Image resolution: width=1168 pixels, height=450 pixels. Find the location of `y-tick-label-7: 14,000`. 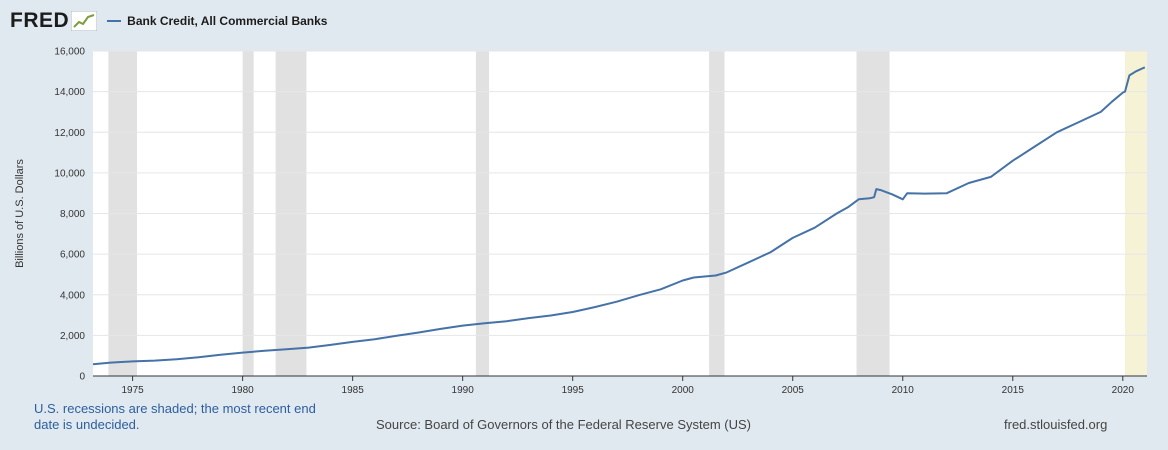

y-tick-label-7: 14,000 is located at coordinates (69, 92).